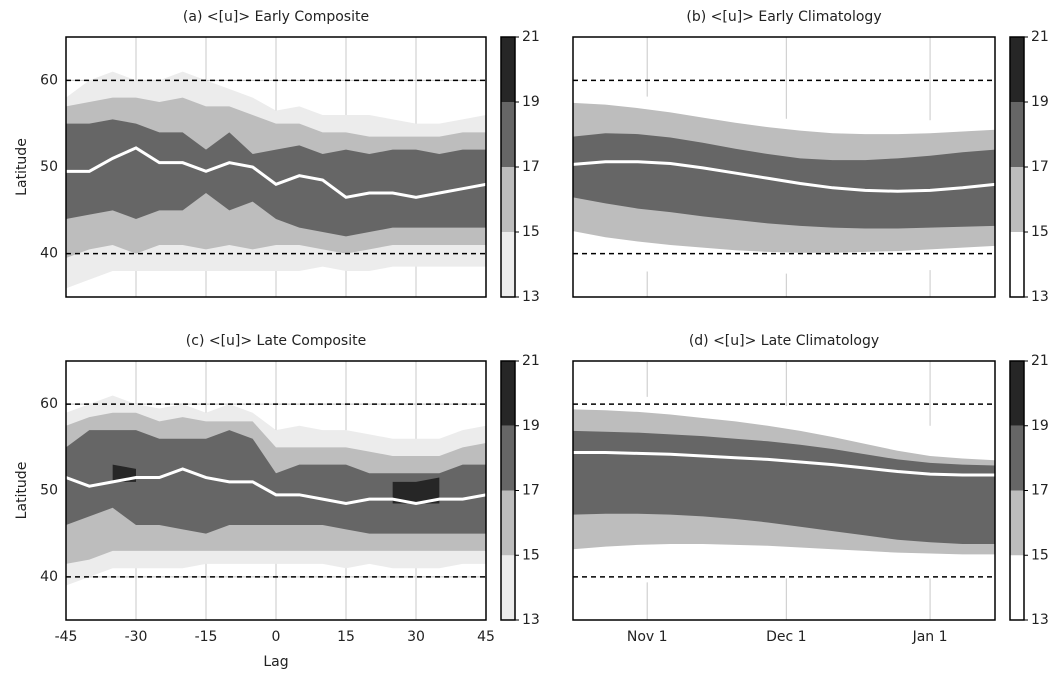  What do you see at coordinates (276, 637) in the screenshot?
I see `x-tick-label: 0` at bounding box center [276, 637].